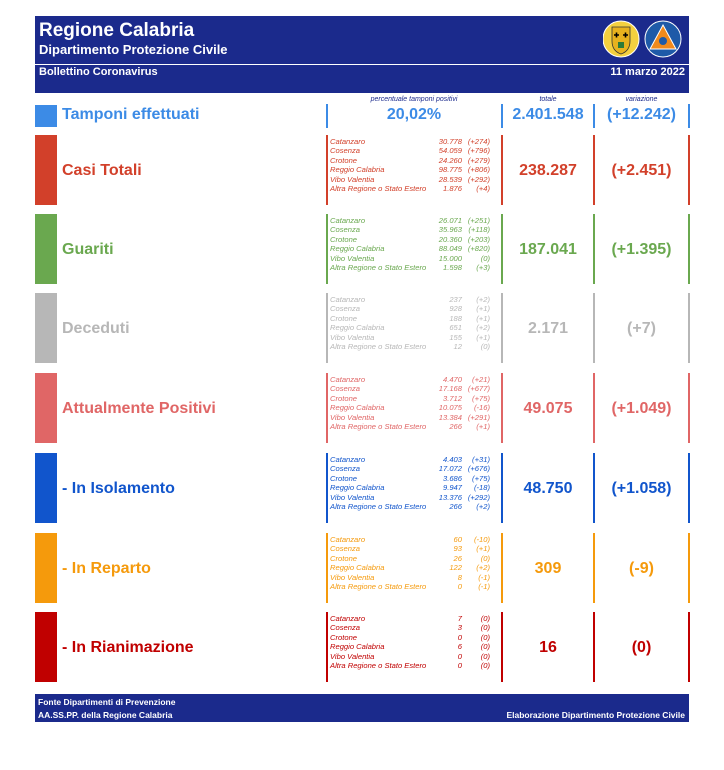  What do you see at coordinates (414, 577) in the screenshot?
I see `province-row: Vibo Valentia 8 (-1)` at bounding box center [414, 577].